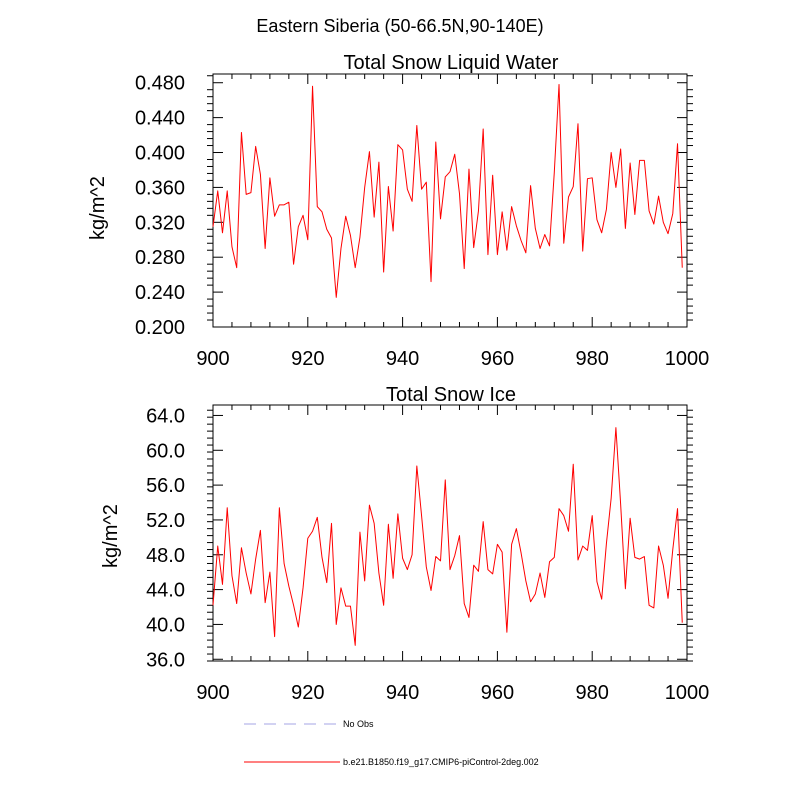 This screenshot has height=800, width=800. What do you see at coordinates (160, 206) in the screenshot?
I see `y-tick-labels: 0.200 0.240 0.280 0.320 0.360 0.400 0.440 0.480` at bounding box center [160, 206].